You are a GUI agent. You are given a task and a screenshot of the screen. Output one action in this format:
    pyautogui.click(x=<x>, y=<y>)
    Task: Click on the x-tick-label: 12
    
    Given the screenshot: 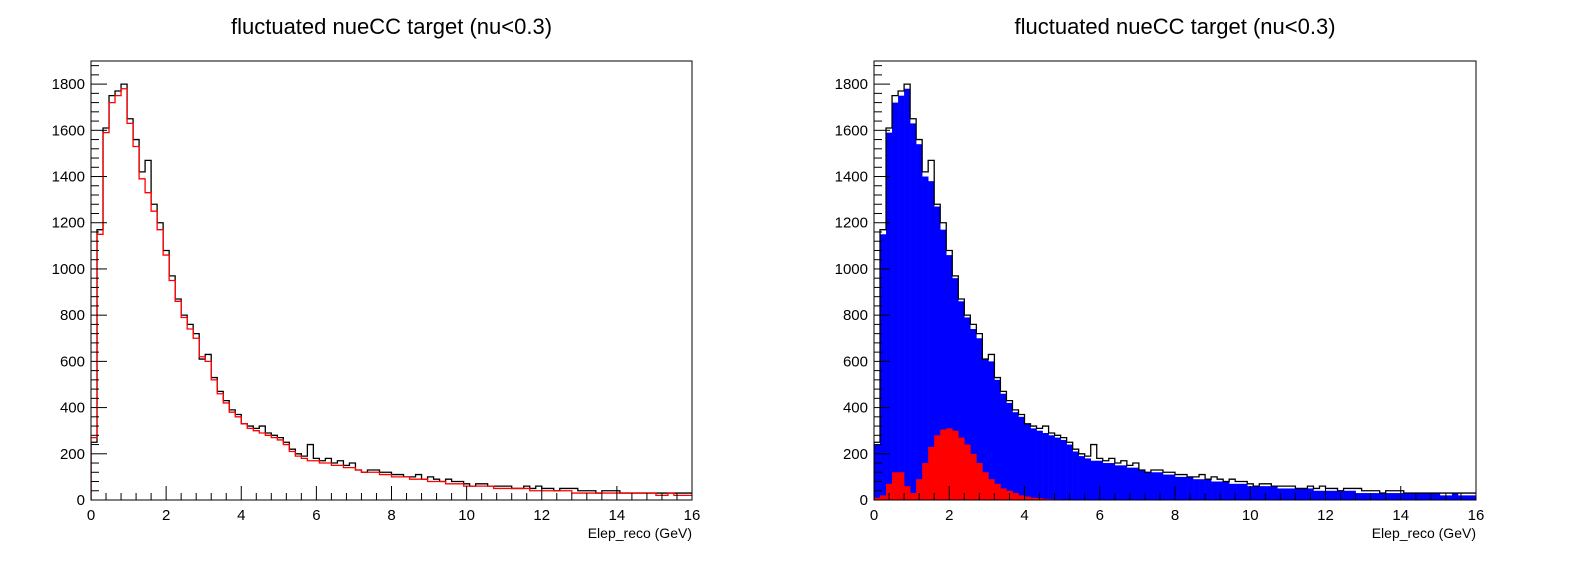 What is the action you would take?
    pyautogui.click(x=1325, y=515)
    